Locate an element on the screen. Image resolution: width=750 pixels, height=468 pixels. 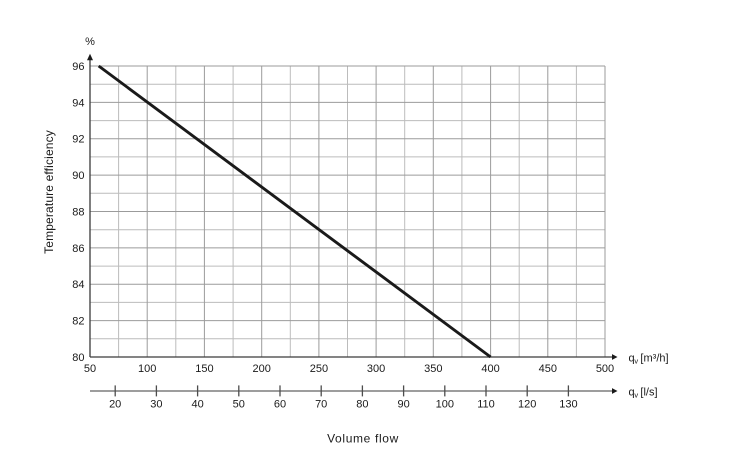
svg-text: 120 is located at coordinates (527, 405).